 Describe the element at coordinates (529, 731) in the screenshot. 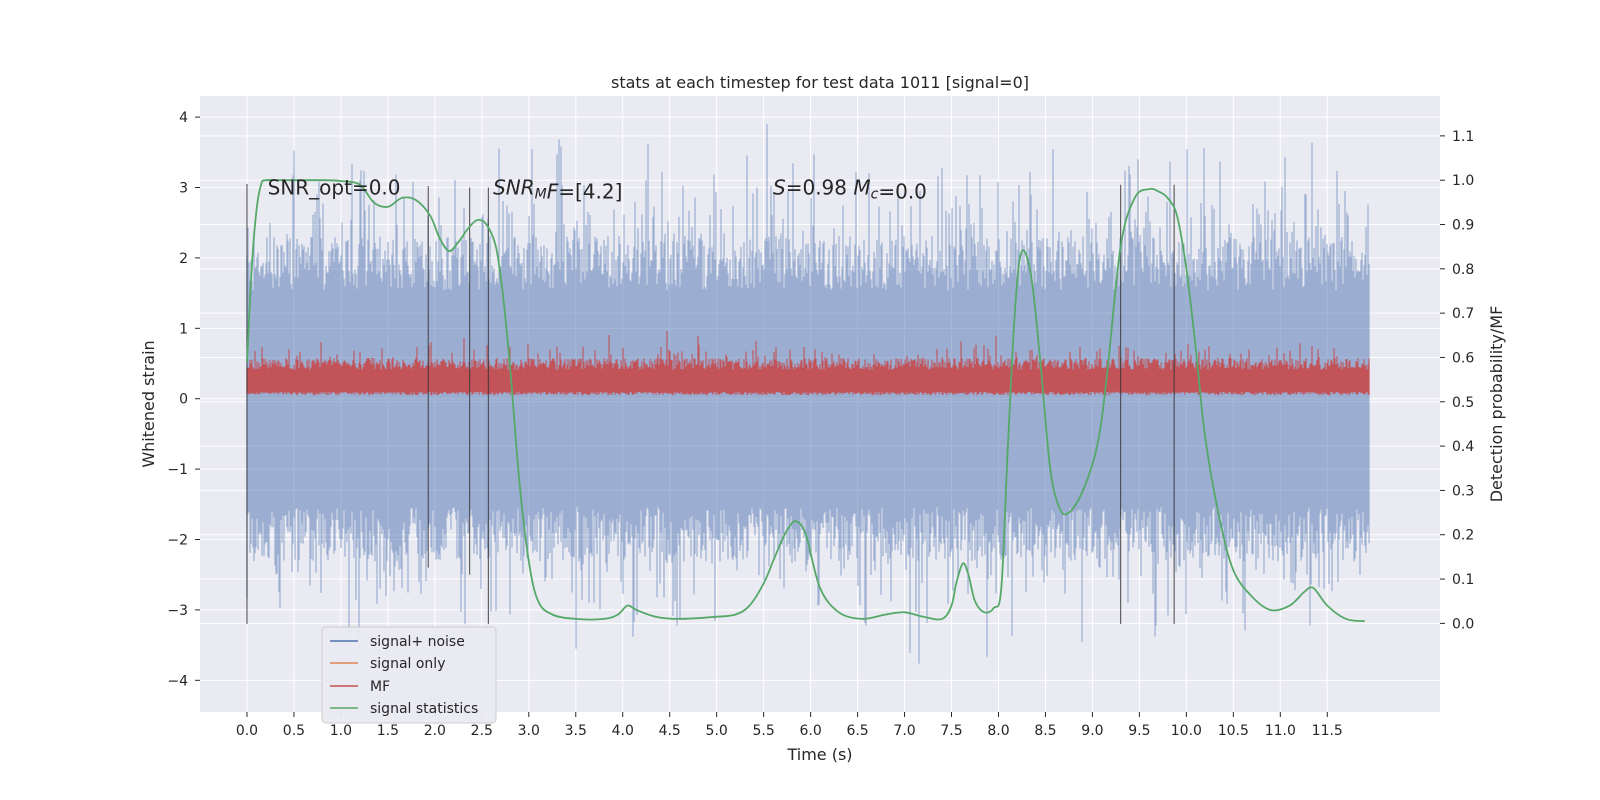

I see `x-tick-label: 3.0` at that location.